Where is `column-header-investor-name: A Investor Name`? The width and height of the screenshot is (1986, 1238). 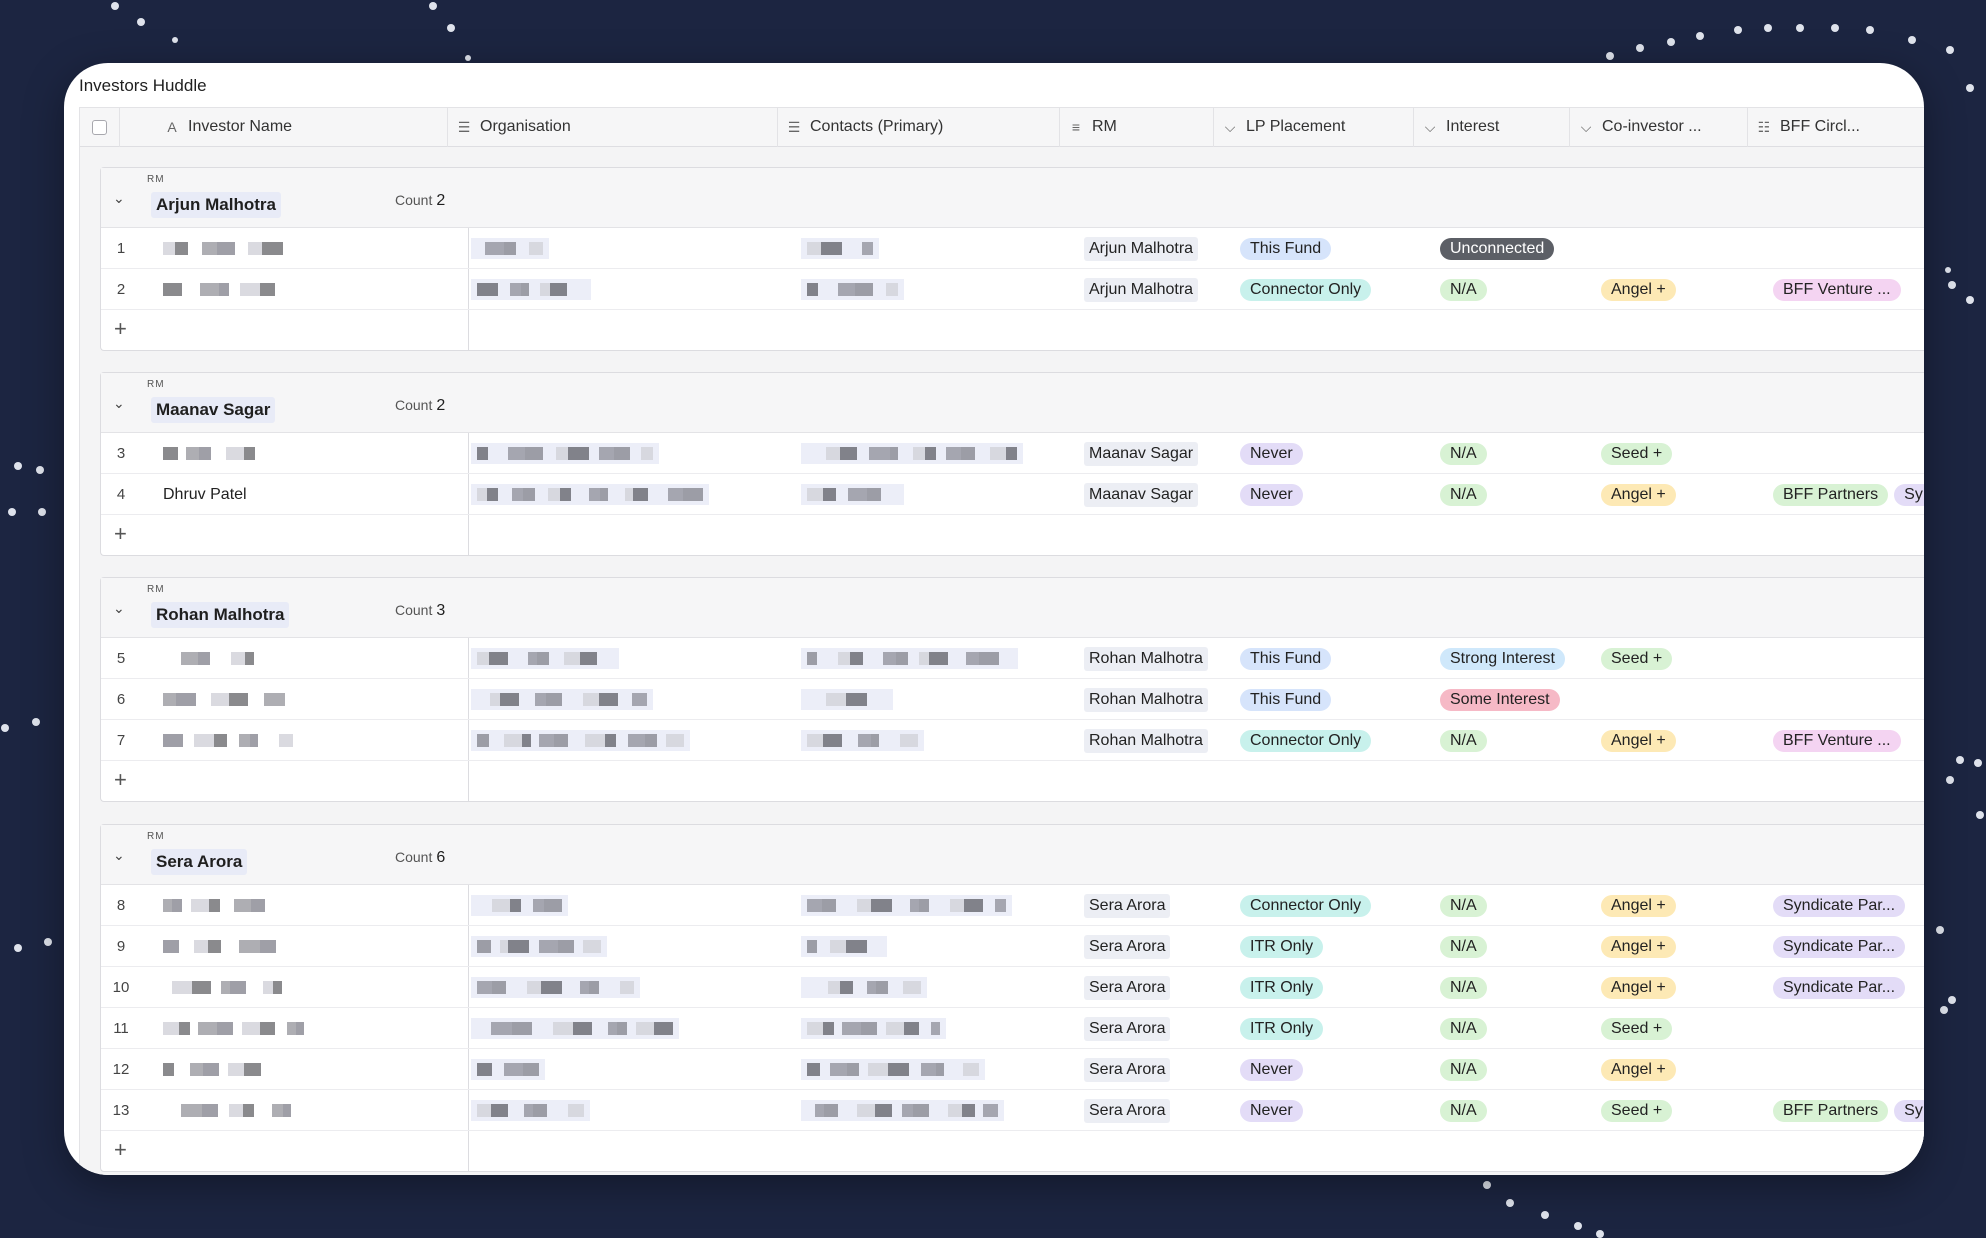
column-header-investor-name: A Investor Name is located at coordinates (284, 127).